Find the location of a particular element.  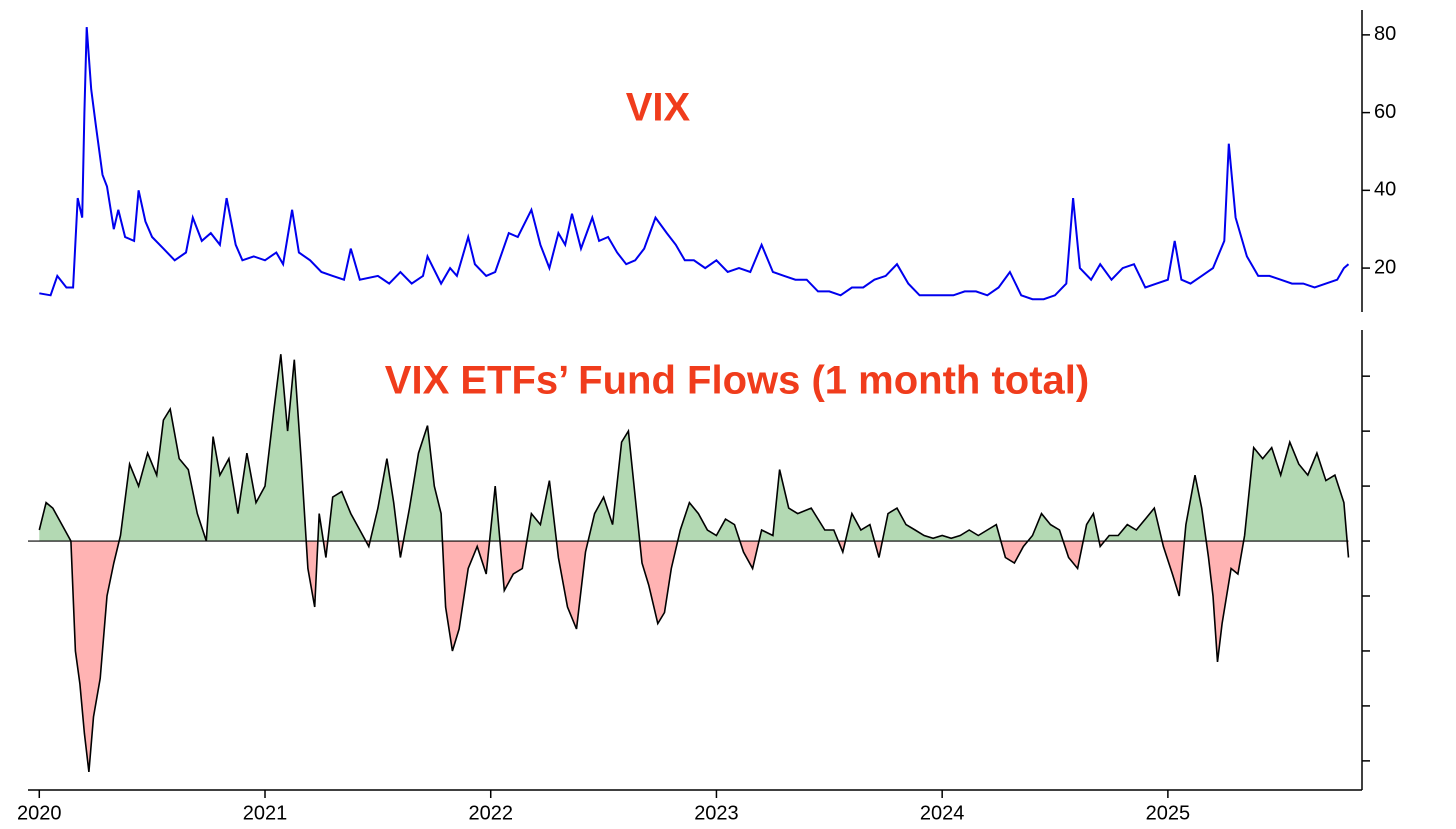

x-tick-label: 2024 is located at coordinates (942, 813).